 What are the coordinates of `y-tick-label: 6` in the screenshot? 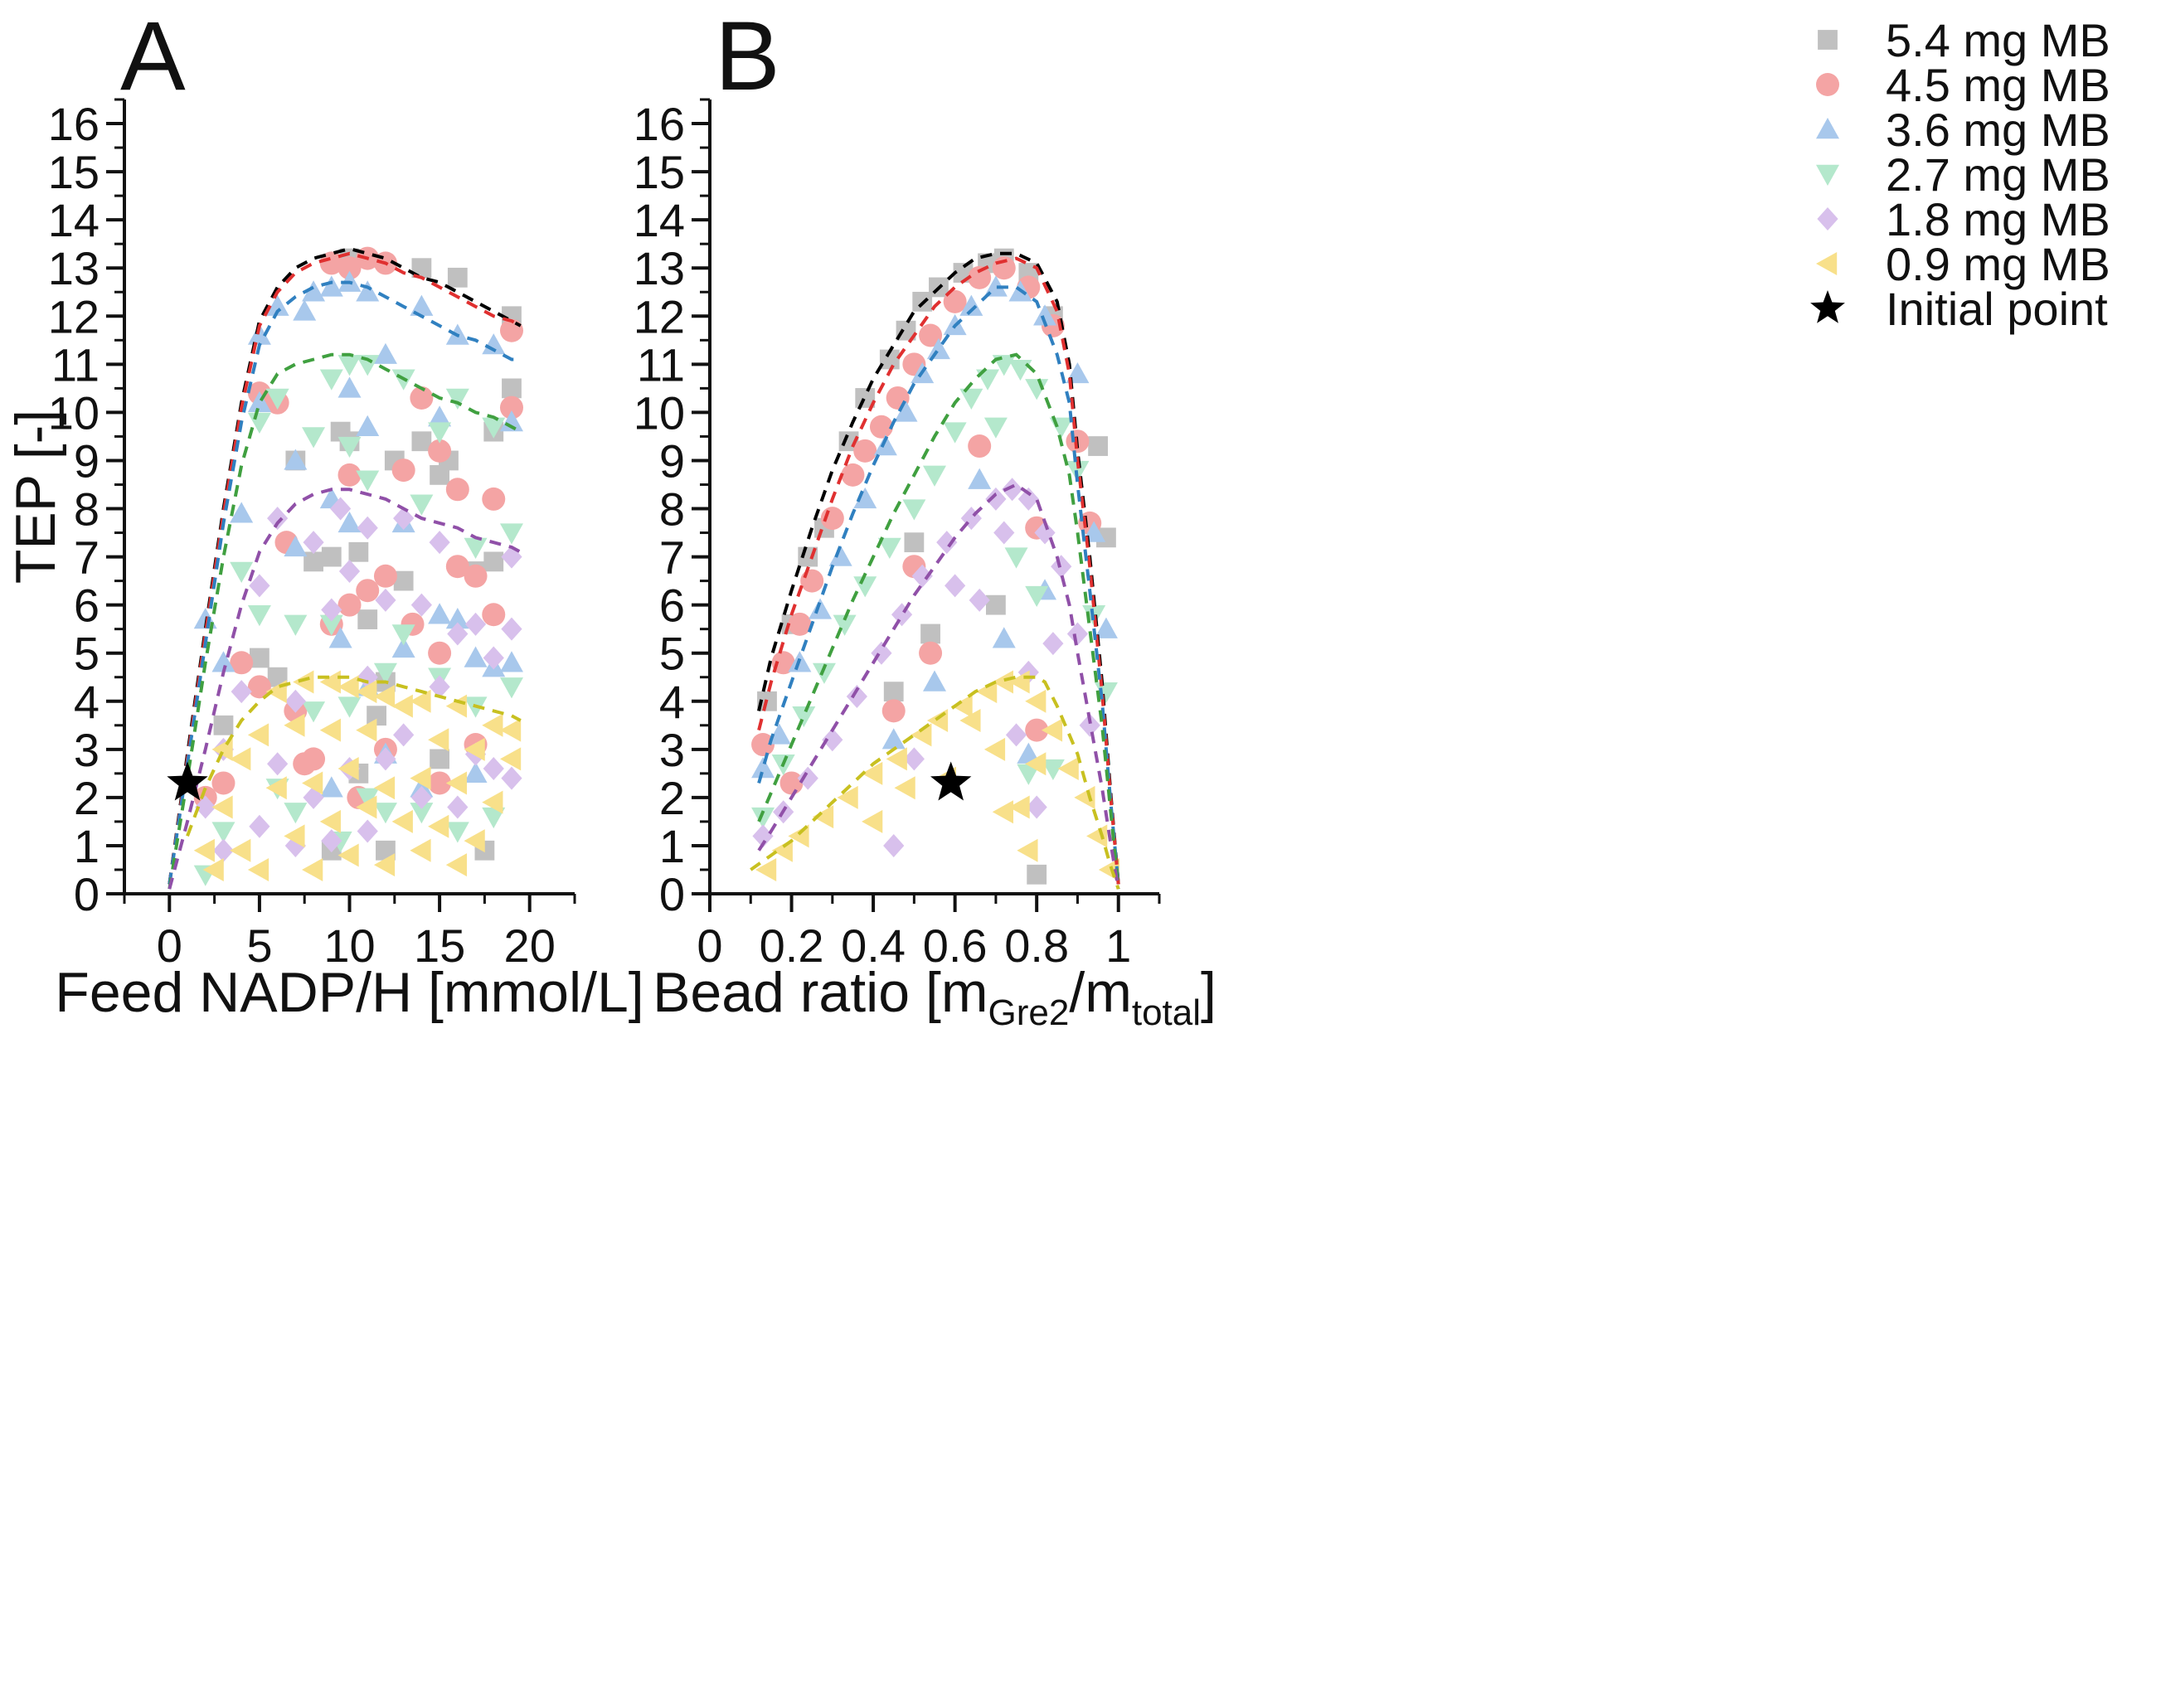 It's located at (87, 606).